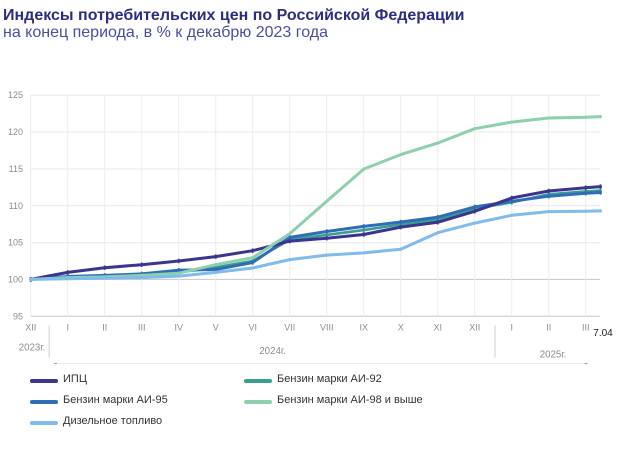 This screenshot has width=620, height=452. I want to click on svg-text: 105, so click(15, 243).